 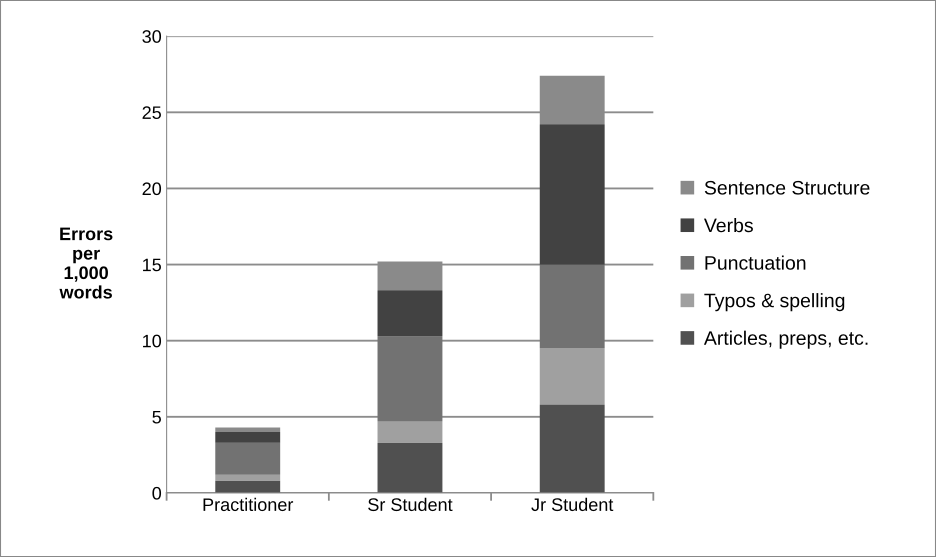 I want to click on y-tick-label: 5, so click(x=156, y=417).